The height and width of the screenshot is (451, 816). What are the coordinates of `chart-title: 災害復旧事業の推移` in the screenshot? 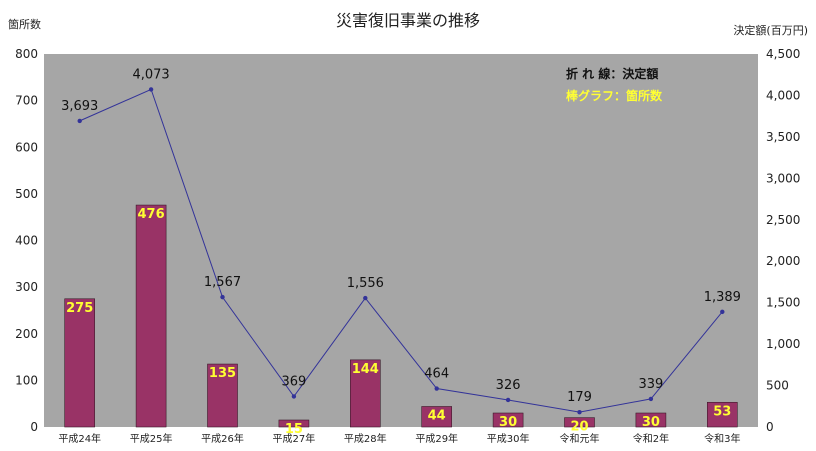 It's located at (408, 20).